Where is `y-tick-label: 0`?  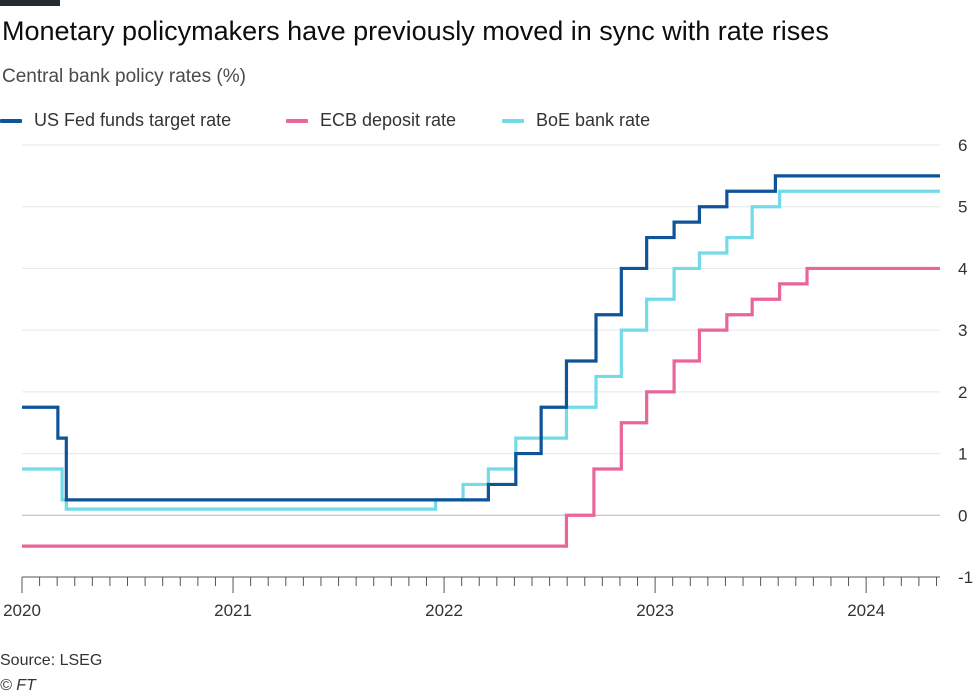 y-tick-label: 0 is located at coordinates (962, 515).